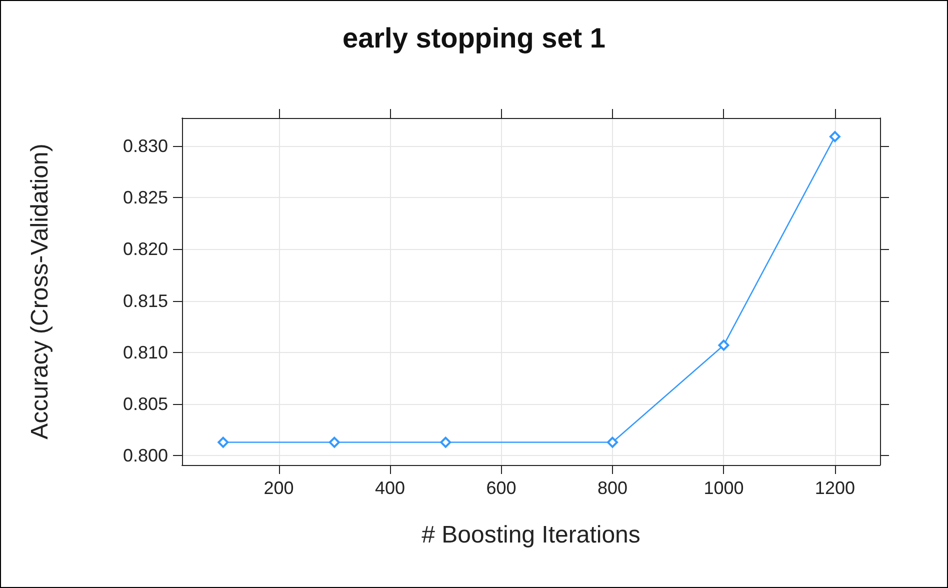 The width and height of the screenshot is (948, 588). What do you see at coordinates (501, 488) in the screenshot?
I see `x-tick-label: 600` at bounding box center [501, 488].